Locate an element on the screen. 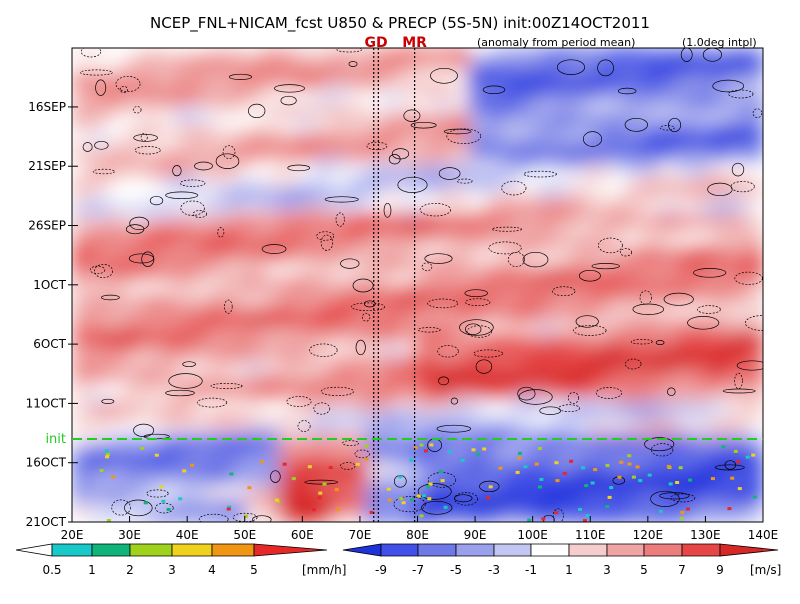 The width and height of the screenshot is (800, 604). wind-colorbar-label: 5 is located at coordinates (644, 570).